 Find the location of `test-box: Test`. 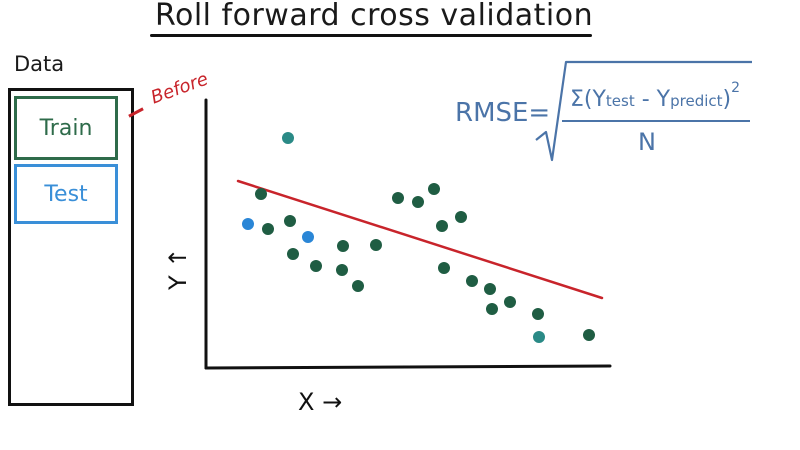

test-box: Test is located at coordinates (66, 194).